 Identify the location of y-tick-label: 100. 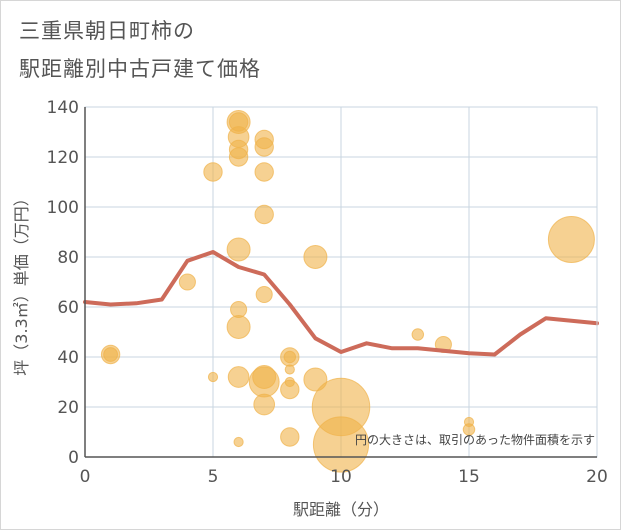
(63, 208).